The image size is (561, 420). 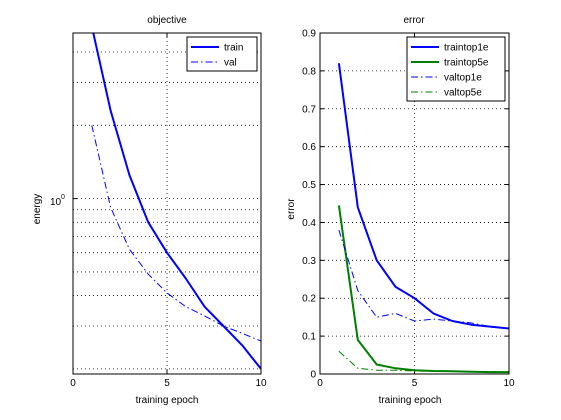 I want to click on objective-title: objective, so click(x=167, y=20).